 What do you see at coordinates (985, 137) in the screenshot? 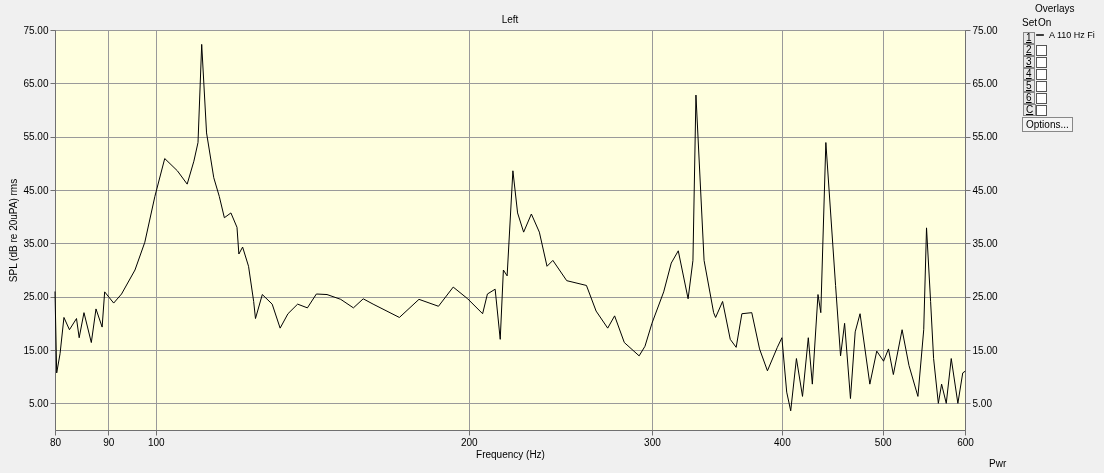
I see `y2-tick-label: 55.00` at bounding box center [985, 137].